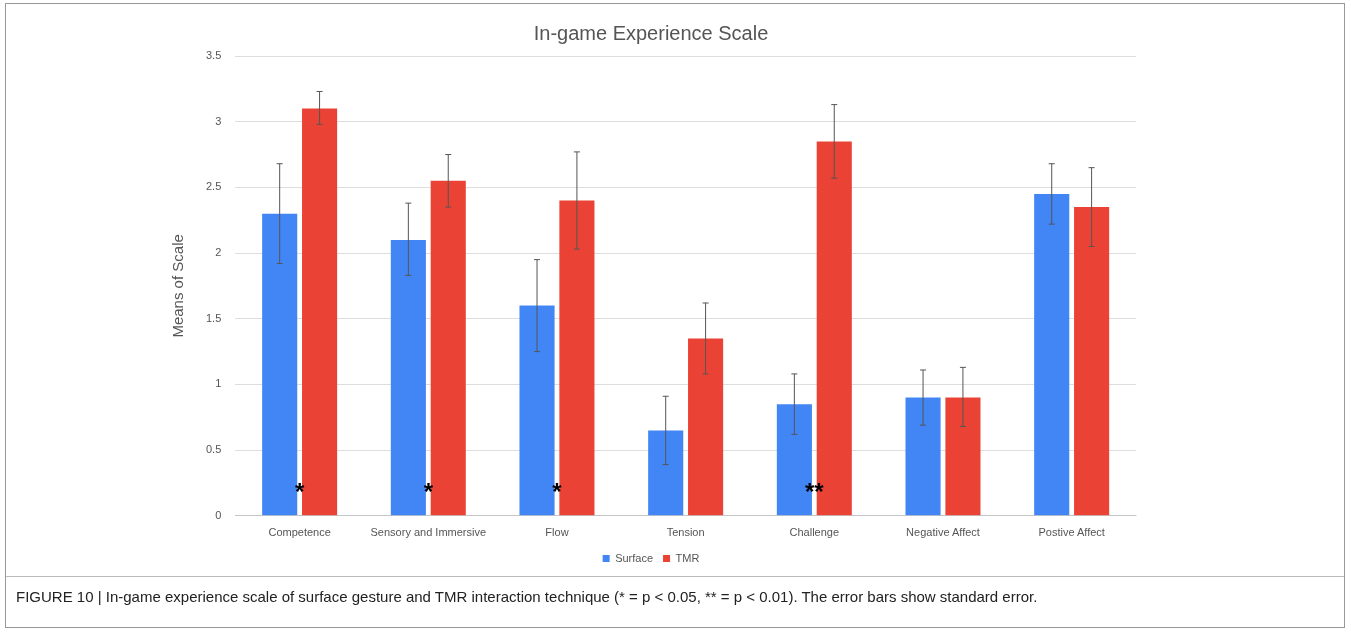 The height and width of the screenshot is (634, 1351). Describe the element at coordinates (213, 55) in the screenshot. I see `y-tick-label: 3.5` at that location.